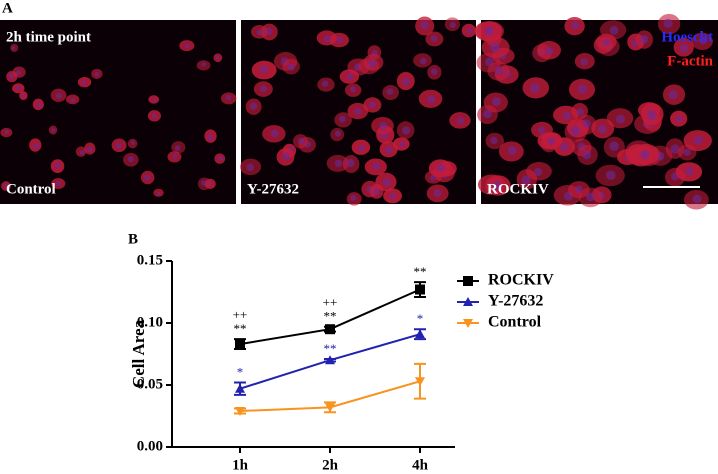 The image size is (718, 474). Describe the element at coordinates (273, 189) in the screenshot. I see `image-caption: Y-27632` at that location.